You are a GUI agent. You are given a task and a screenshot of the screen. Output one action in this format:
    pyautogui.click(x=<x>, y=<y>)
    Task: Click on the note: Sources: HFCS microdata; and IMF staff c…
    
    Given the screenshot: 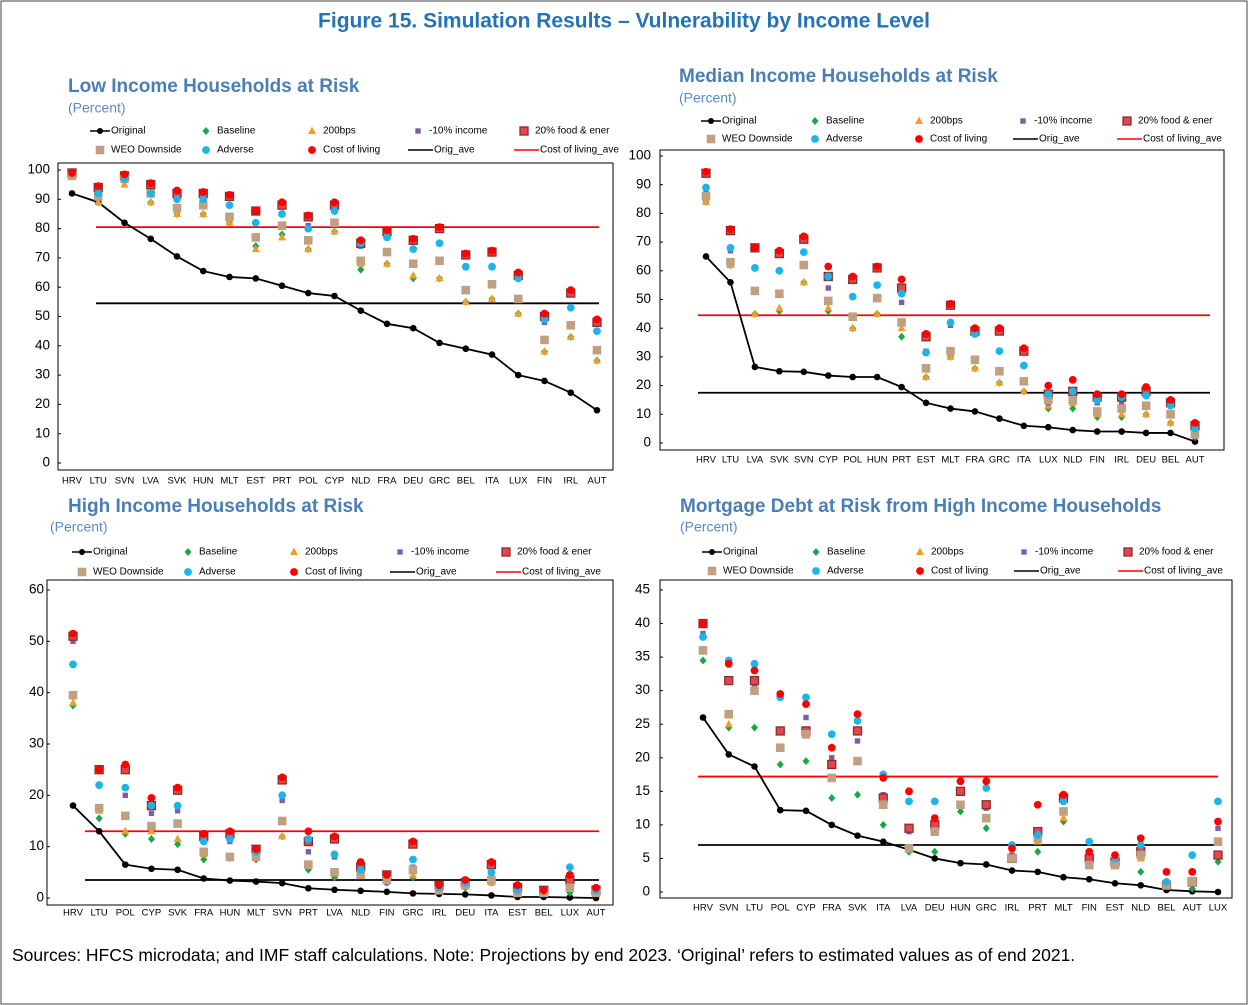 What is the action you would take?
    pyautogui.click(x=544, y=955)
    